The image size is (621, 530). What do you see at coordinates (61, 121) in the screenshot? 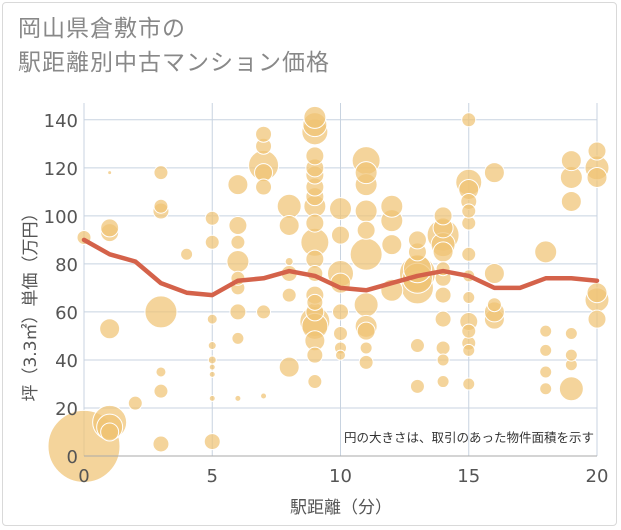
I see `y-tick-label: 140` at bounding box center [61, 121].